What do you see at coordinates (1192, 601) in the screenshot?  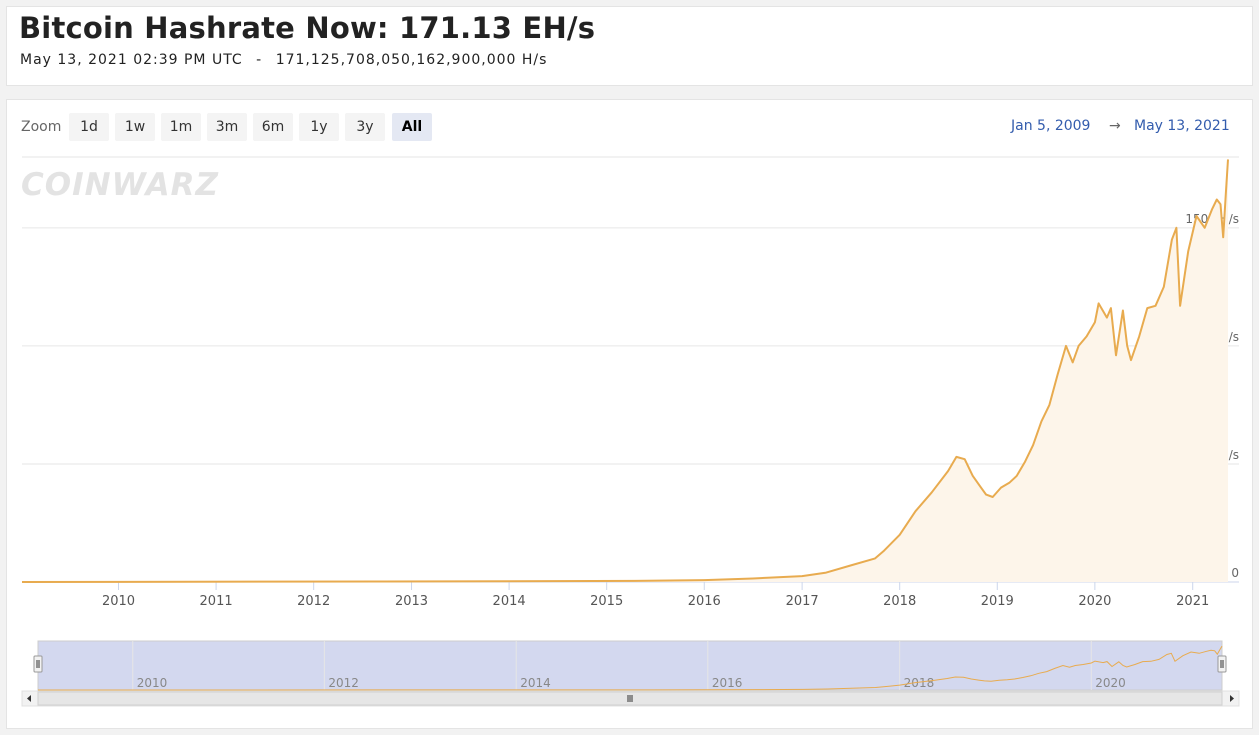 I see `x-tick-label: 2021` at bounding box center [1192, 601].